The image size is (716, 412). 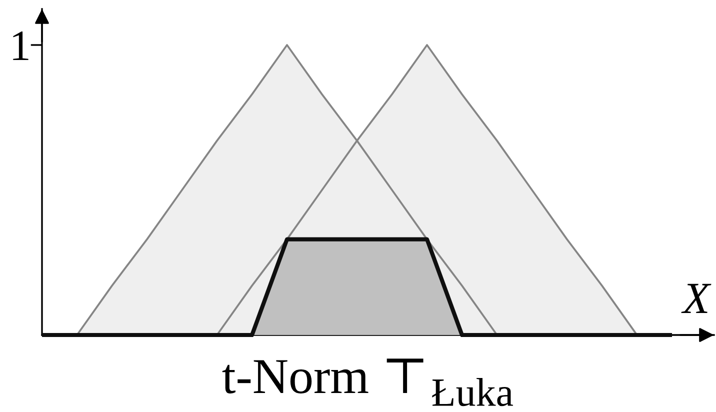 What do you see at coordinates (20, 46) in the screenshot?
I see `text: 1` at bounding box center [20, 46].